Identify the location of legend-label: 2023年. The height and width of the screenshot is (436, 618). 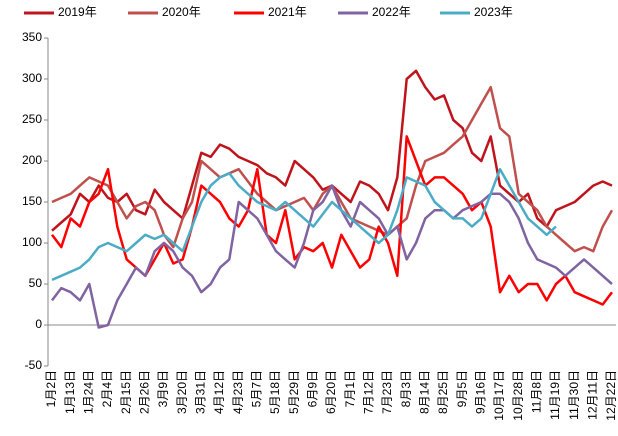
(493, 12).